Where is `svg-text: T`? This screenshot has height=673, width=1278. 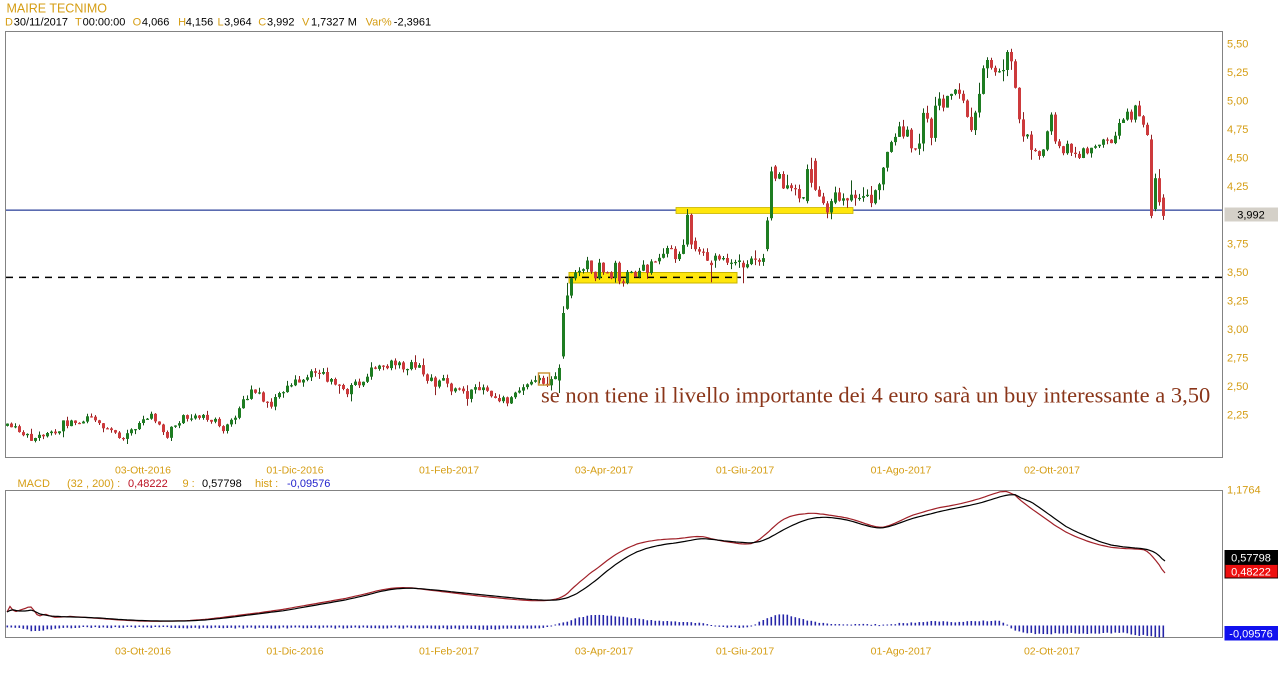
svg-text: T is located at coordinates (78, 23).